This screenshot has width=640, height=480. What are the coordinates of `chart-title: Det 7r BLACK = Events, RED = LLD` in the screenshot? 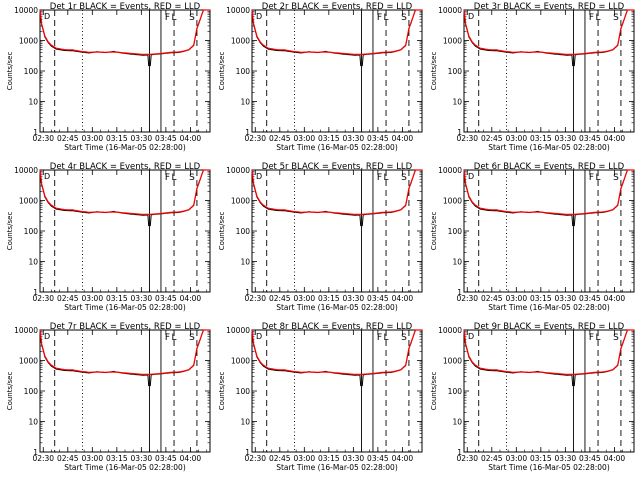 It's located at (125, 327).